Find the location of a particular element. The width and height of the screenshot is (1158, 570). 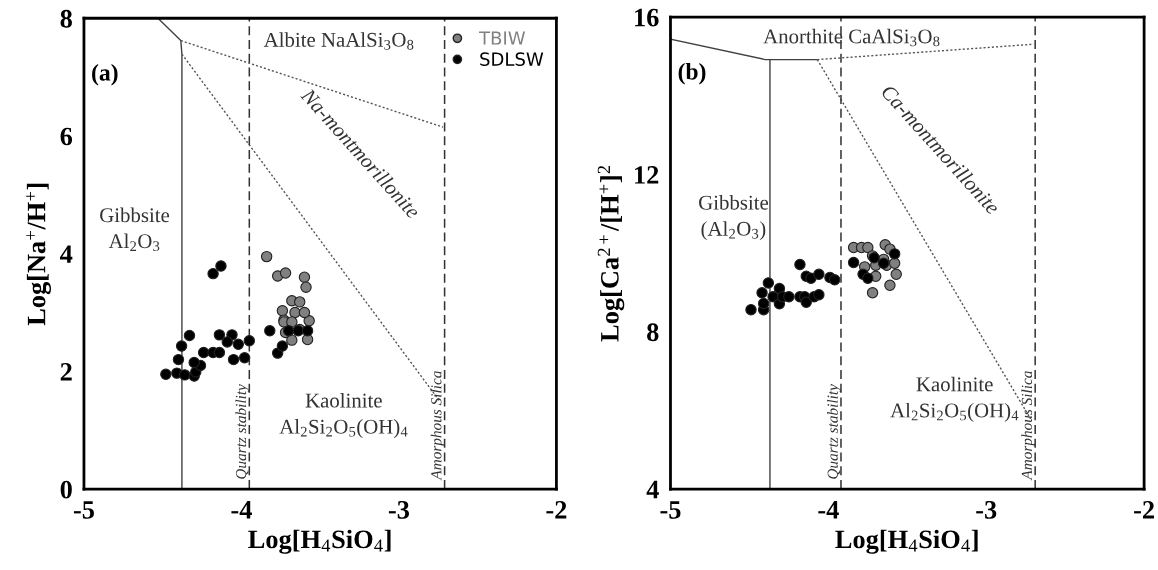

annotation: Gibbsite Al$_{2}$O$_{3}$ is located at coordinates (135, 229).